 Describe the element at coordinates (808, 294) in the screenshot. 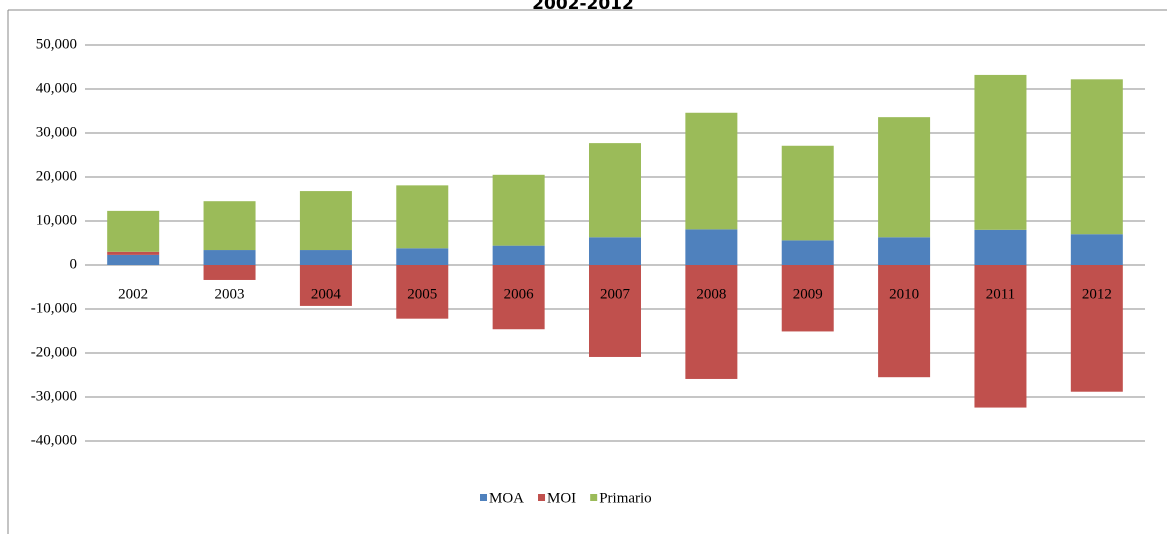

I see `x-tick-label: 2009` at that location.